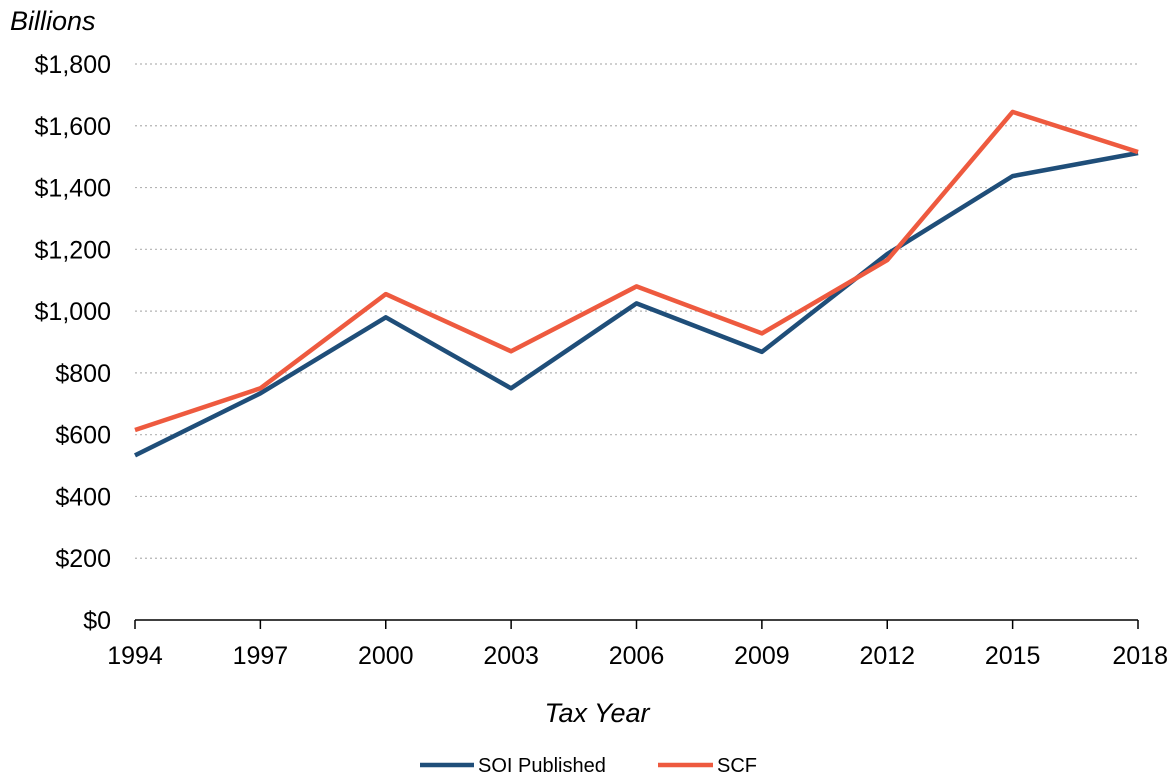 Image resolution: width=1175 pixels, height=782 pixels. What do you see at coordinates (386, 656) in the screenshot?
I see `x-tick-label: 2000` at bounding box center [386, 656].